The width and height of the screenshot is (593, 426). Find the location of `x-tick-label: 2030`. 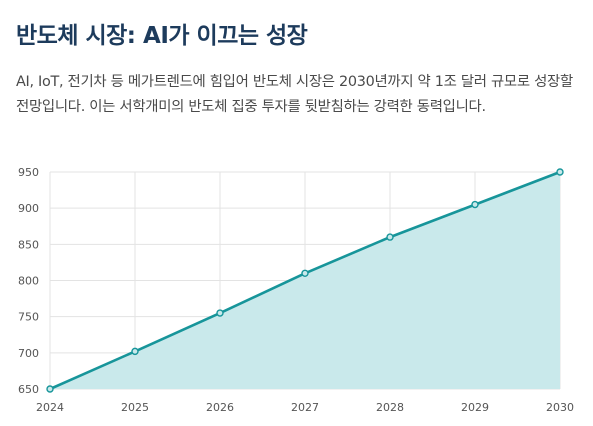

x-tick-label: 2030 is located at coordinates (560, 407).